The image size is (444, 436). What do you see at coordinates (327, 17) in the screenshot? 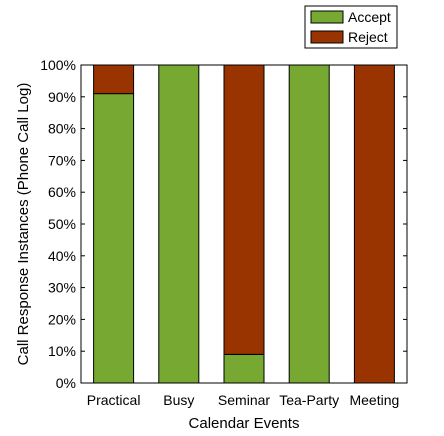
I see `legend-swatch-accept` at bounding box center [327, 17].